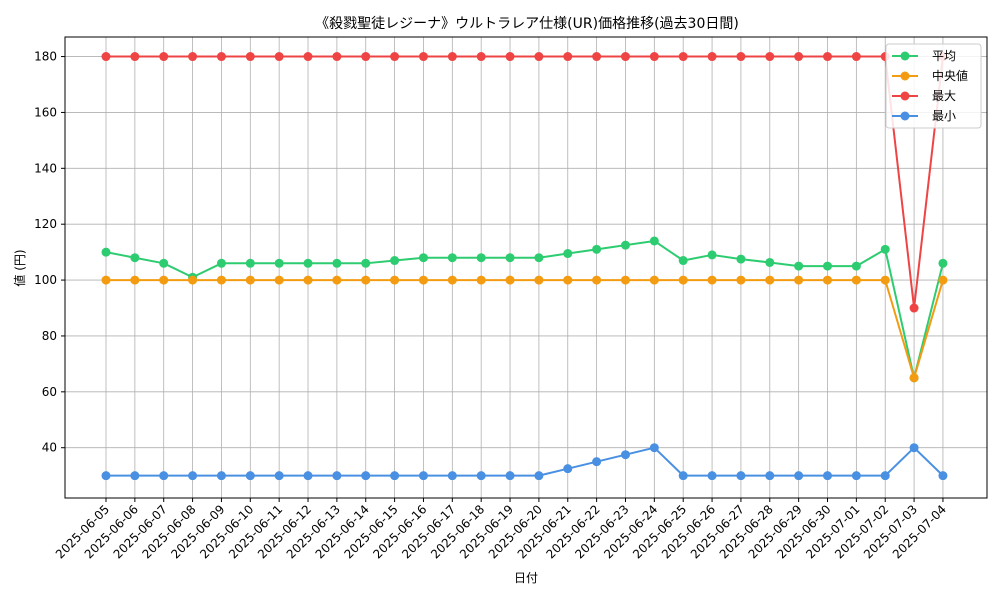 Image resolution: width=1000 pixels, height=600 pixels. Describe the element at coordinates (45, 280) in the screenshot. I see `y-tick-label: 100` at that location.